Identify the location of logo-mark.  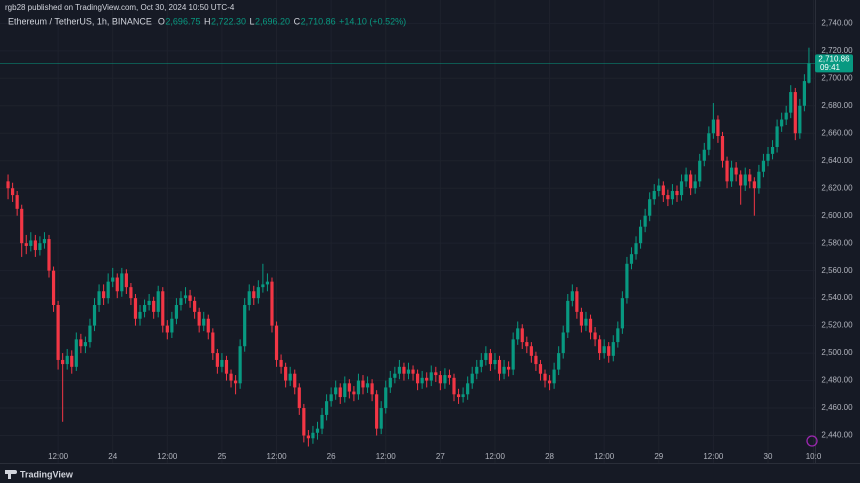
(10, 472).